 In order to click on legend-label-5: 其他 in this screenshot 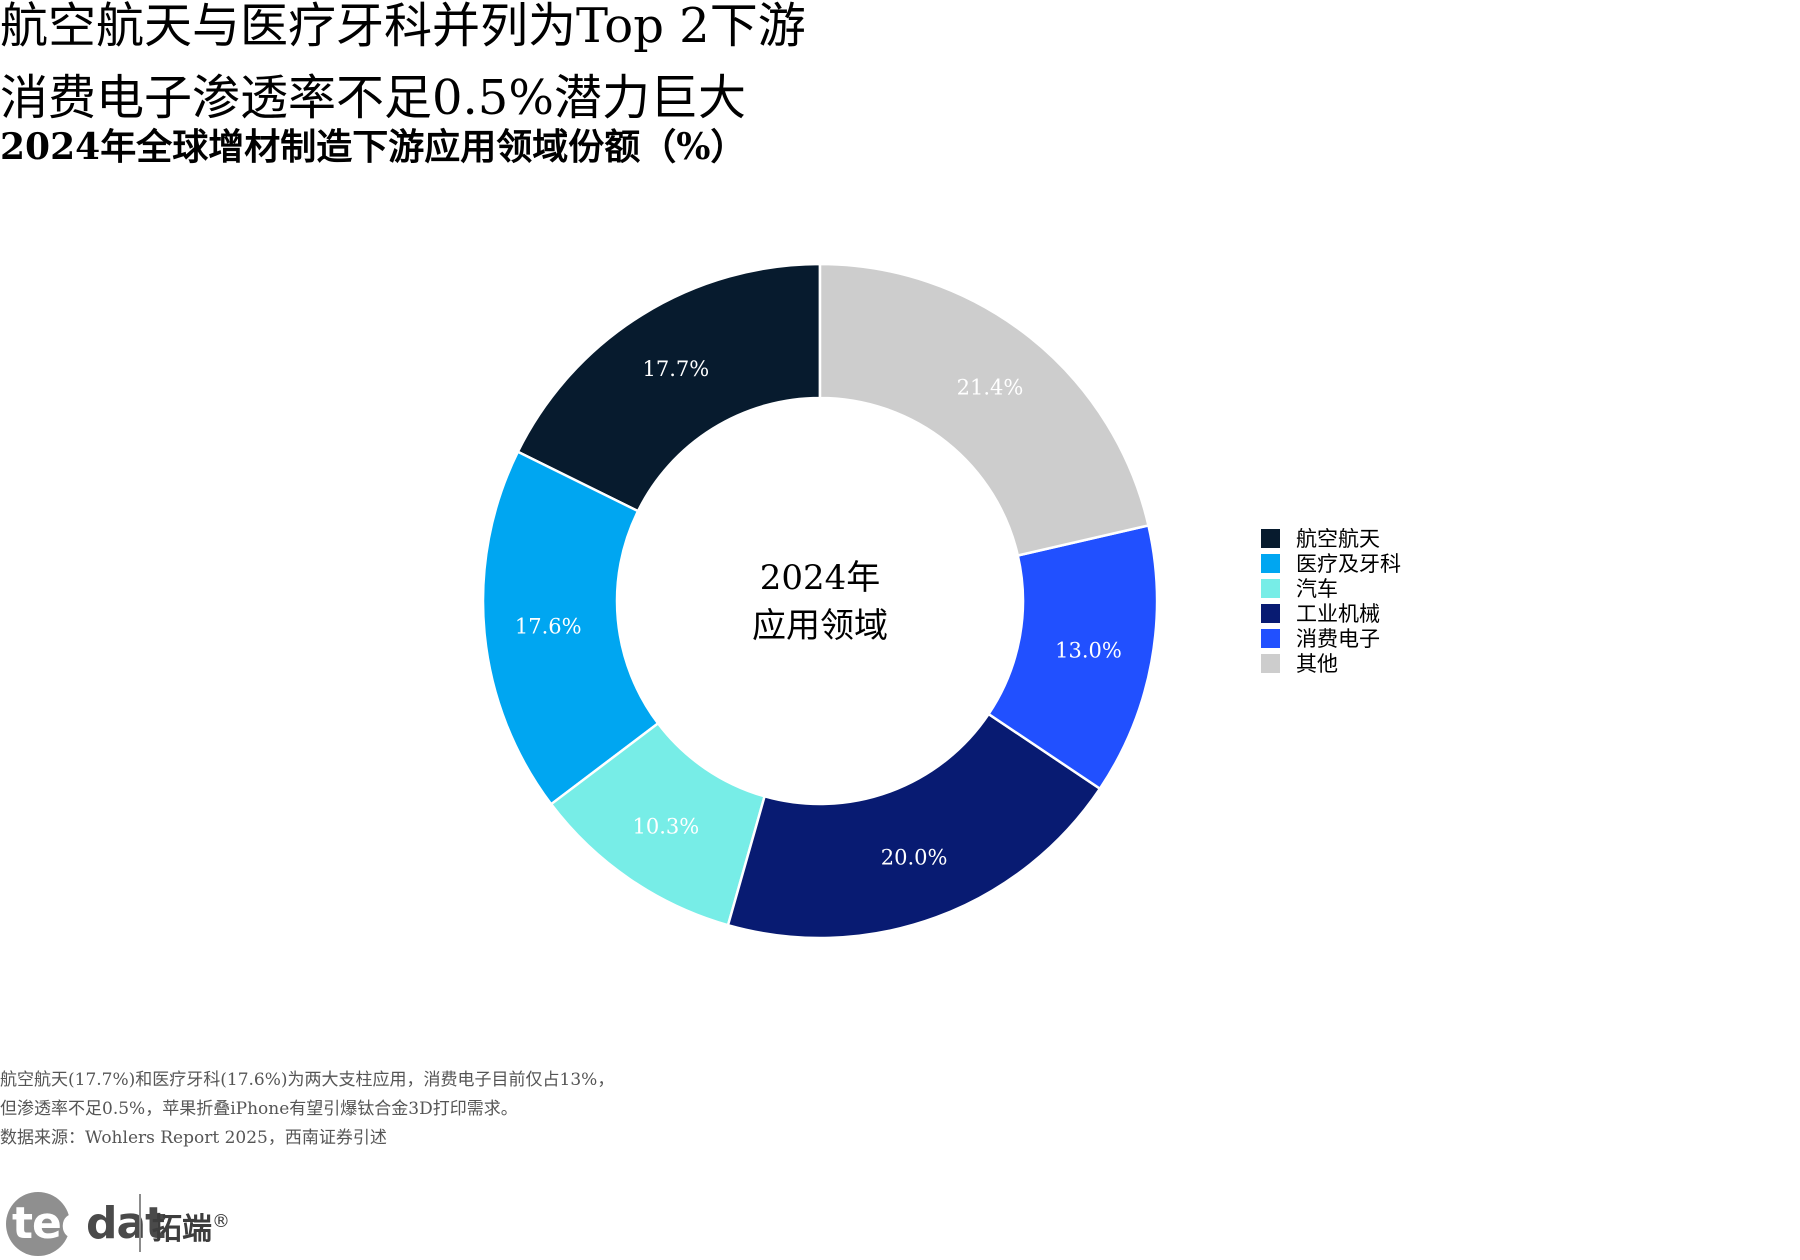, I will do `click(1317, 664)`.